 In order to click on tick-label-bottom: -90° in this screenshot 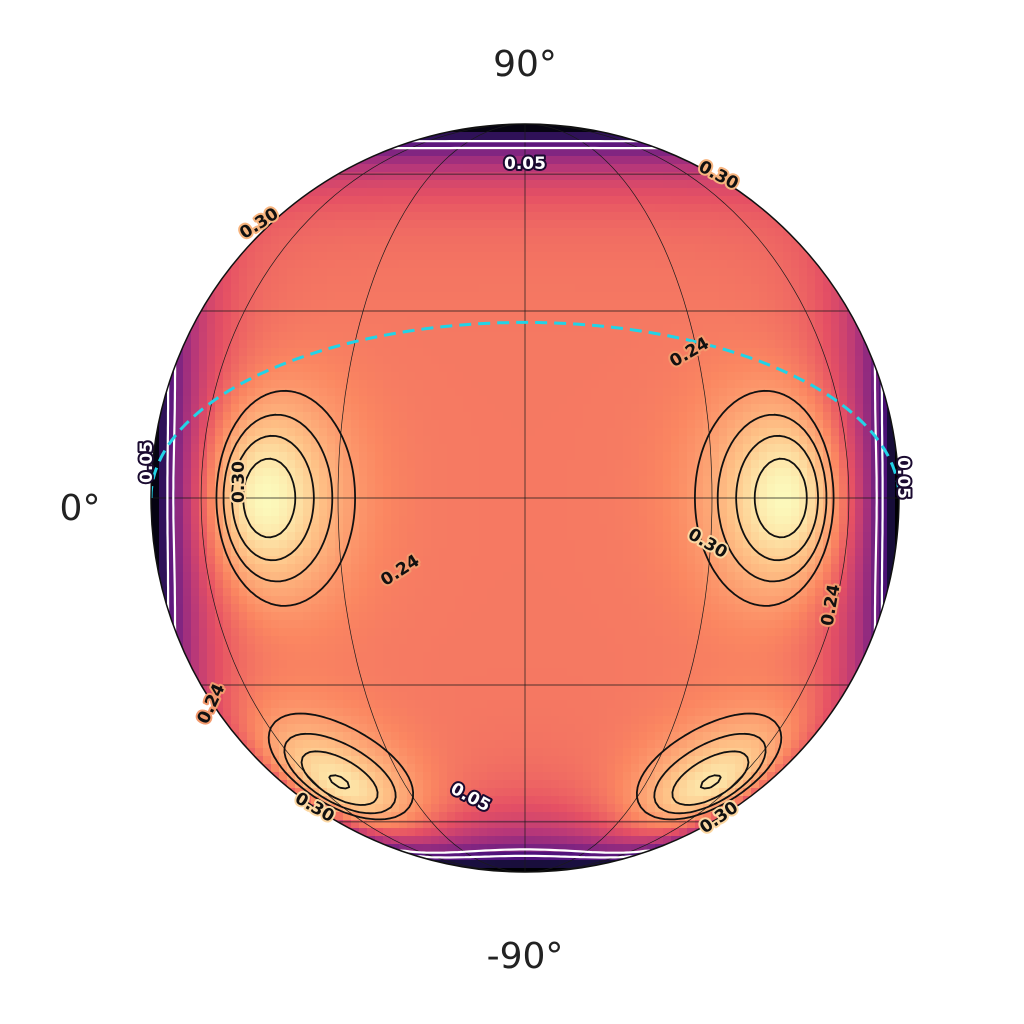, I will do `click(525, 956)`.